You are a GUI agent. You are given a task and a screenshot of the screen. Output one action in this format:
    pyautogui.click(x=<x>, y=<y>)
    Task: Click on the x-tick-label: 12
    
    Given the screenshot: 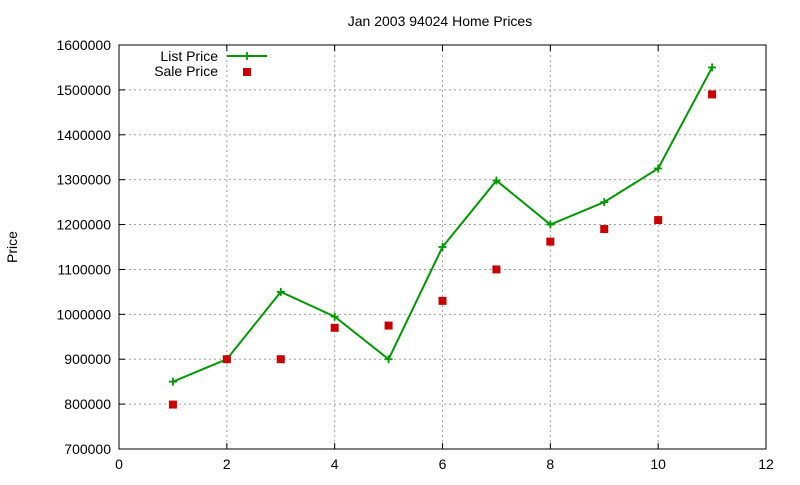 What is the action you would take?
    pyautogui.click(x=766, y=464)
    